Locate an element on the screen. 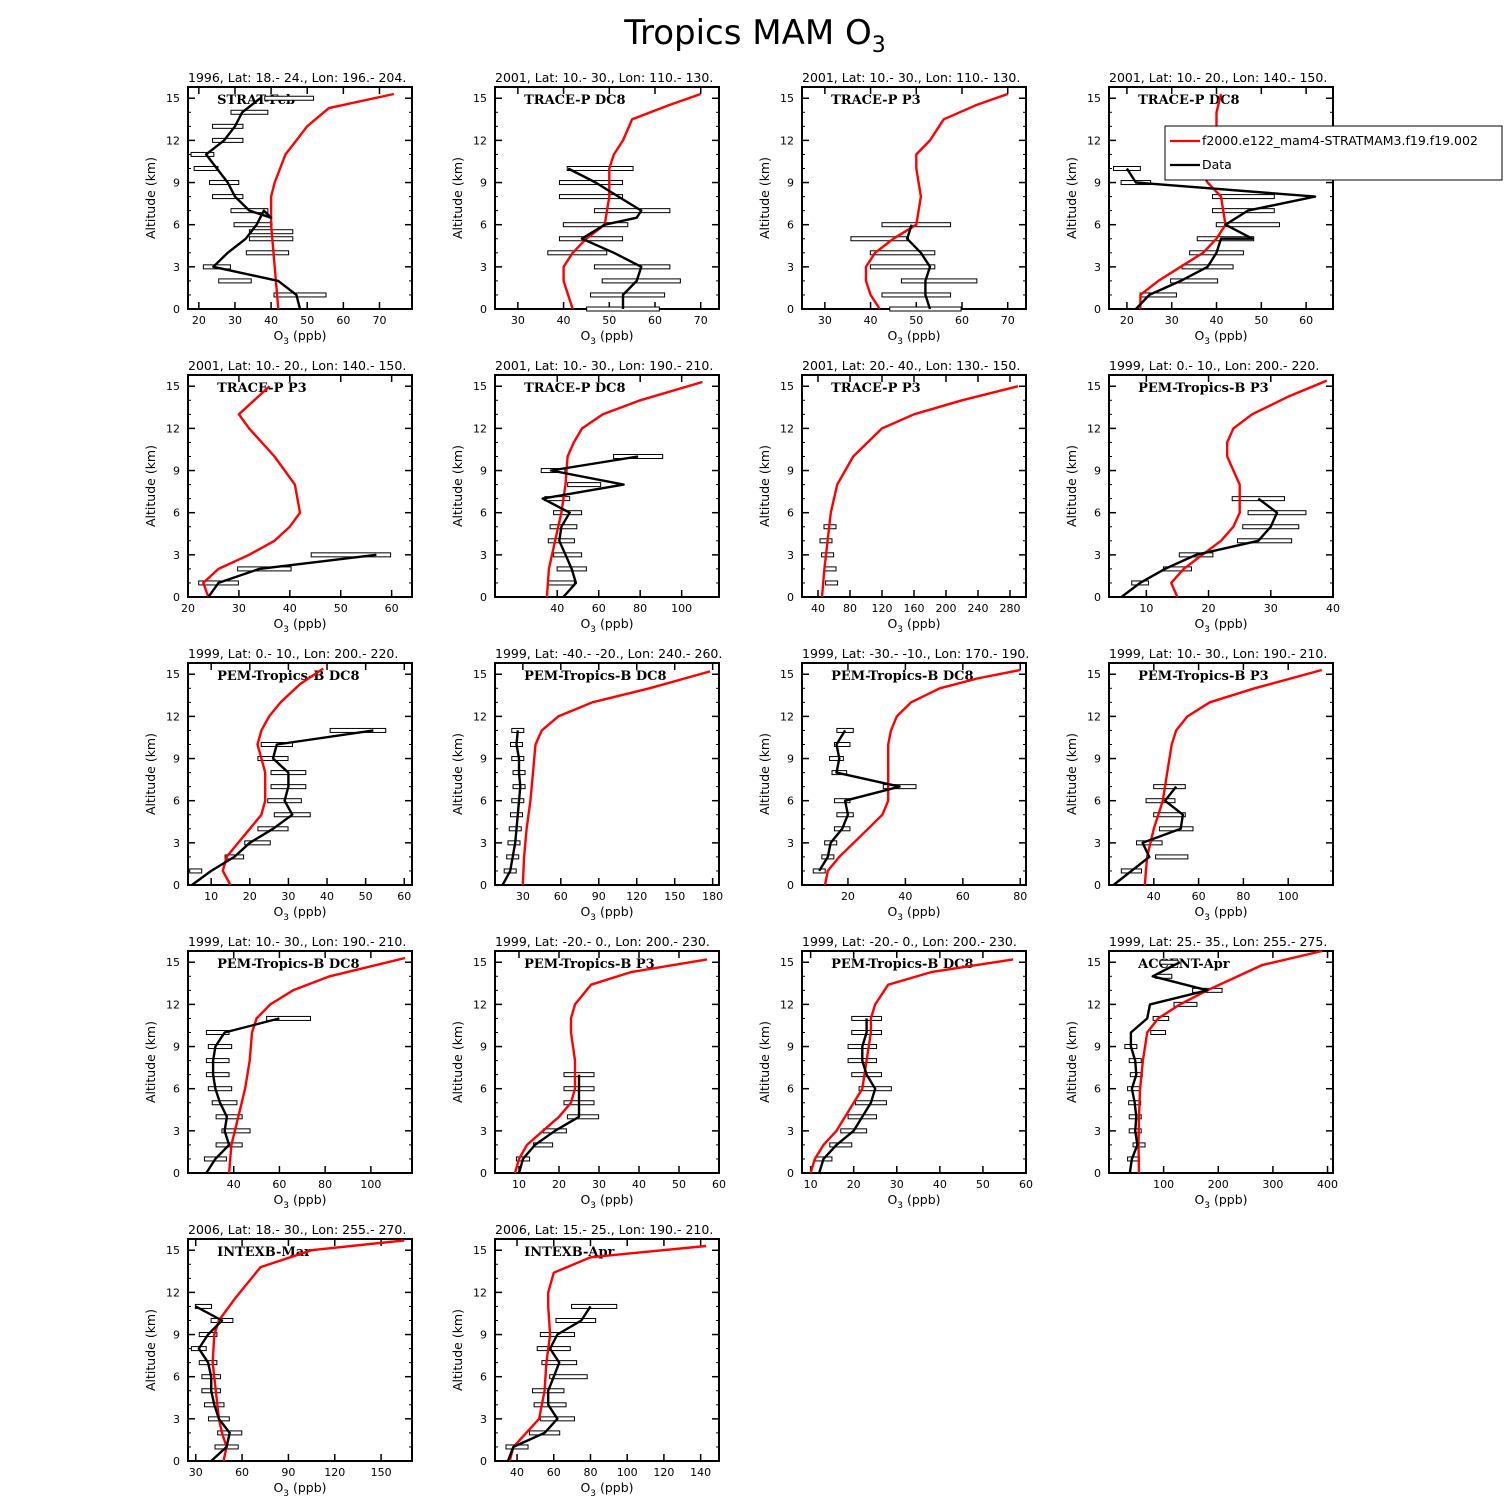  campaign-label: TRACE-P P3 is located at coordinates (876, 388).